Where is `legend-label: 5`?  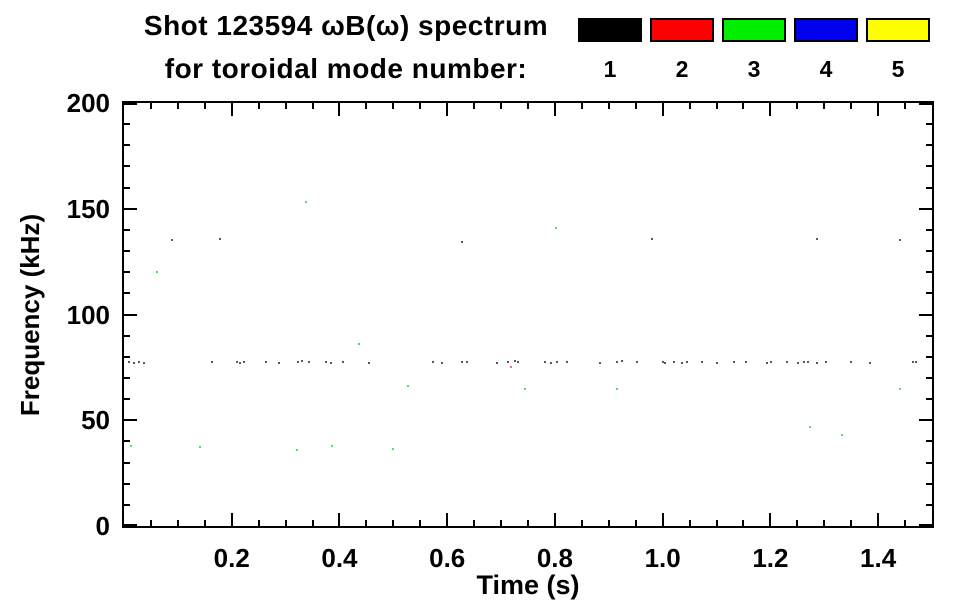 legend-label: 5 is located at coordinates (898, 69).